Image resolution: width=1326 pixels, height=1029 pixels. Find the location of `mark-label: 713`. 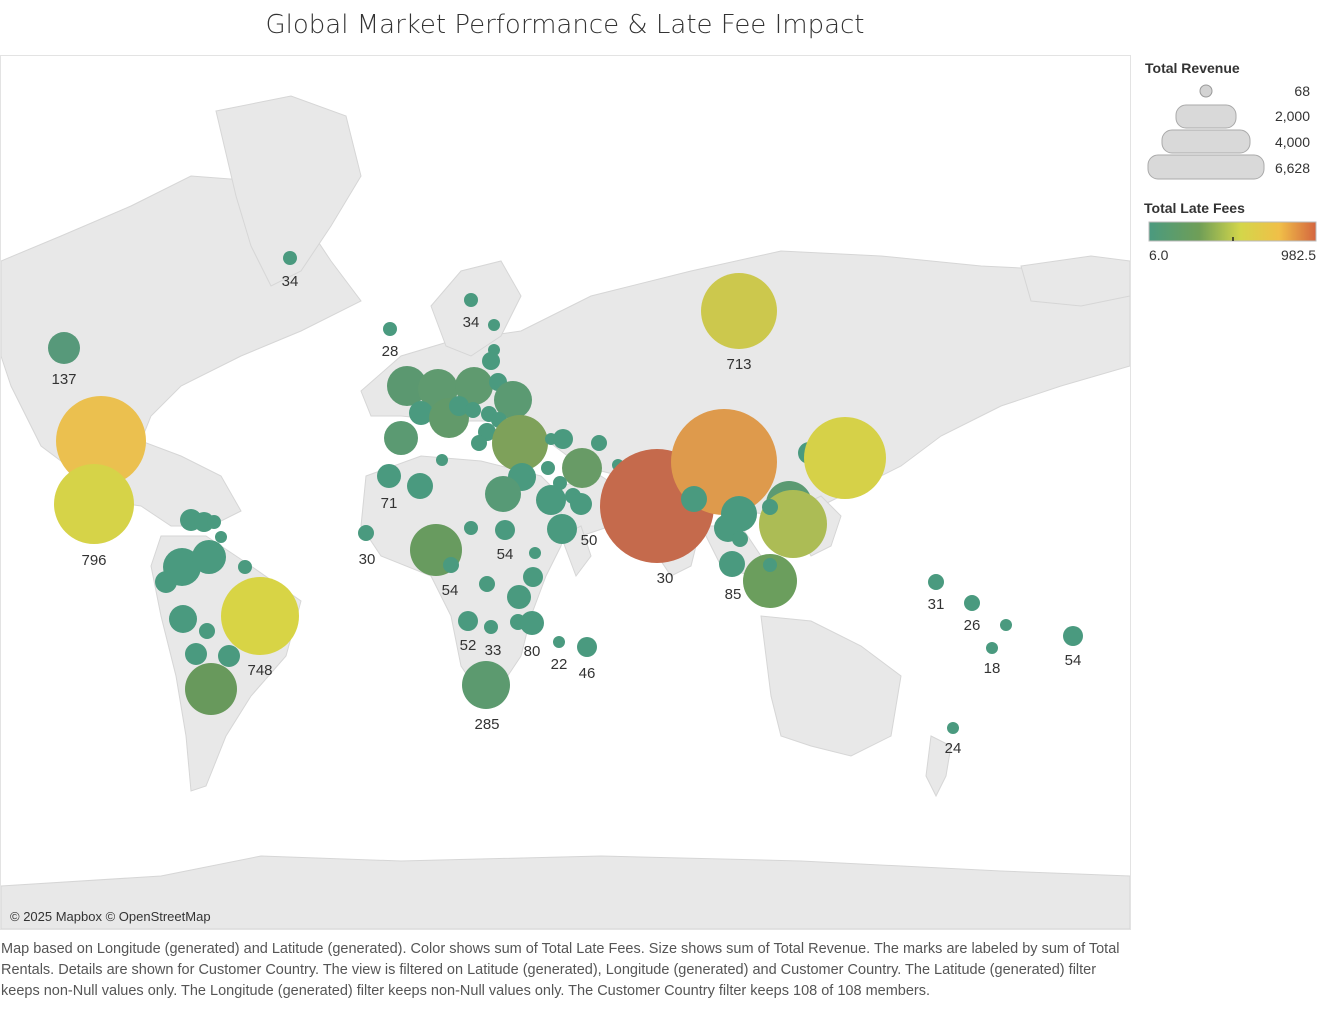

mark-label: 713 is located at coordinates (738, 364).